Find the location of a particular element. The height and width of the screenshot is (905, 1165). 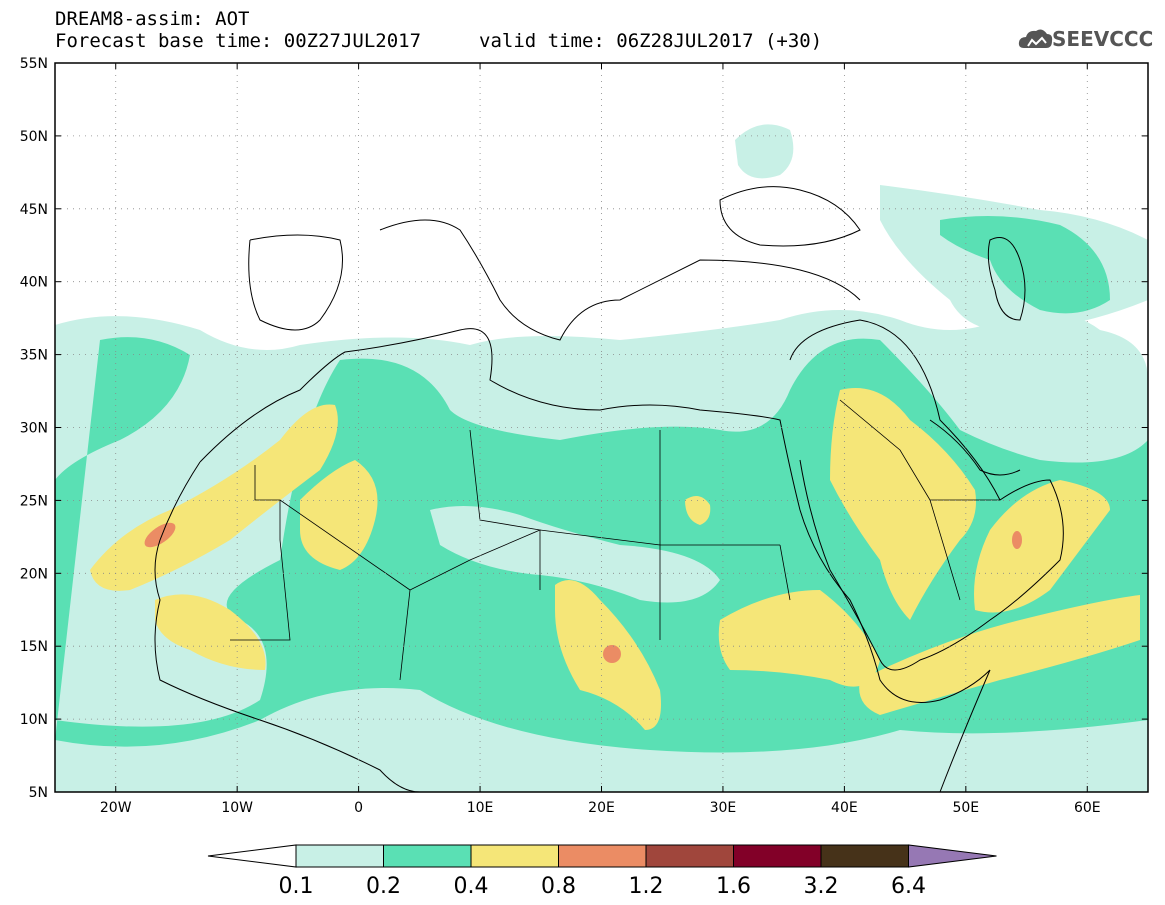

lat-tick-label: 10N is located at coordinates (34, 720).